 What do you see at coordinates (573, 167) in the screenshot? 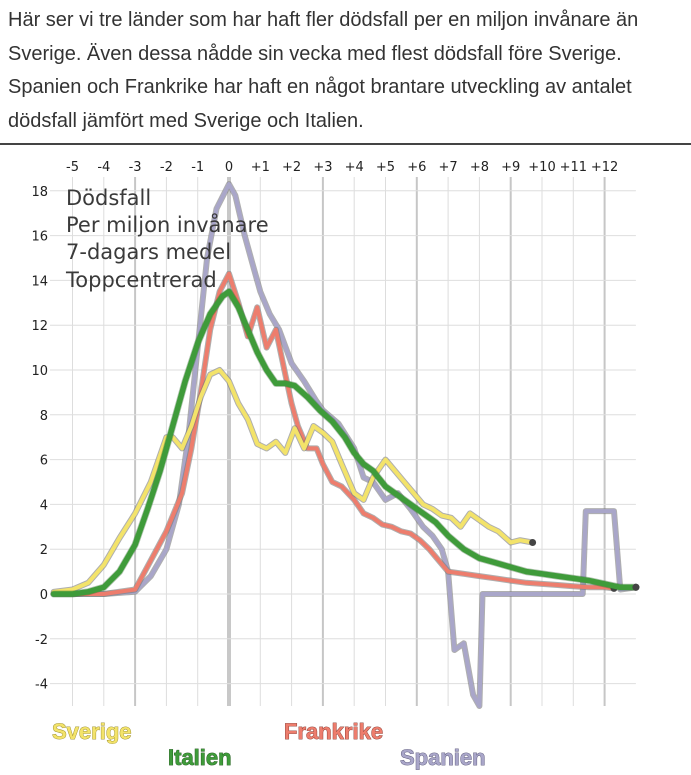
I see `x-tick-label: +11` at bounding box center [573, 167].